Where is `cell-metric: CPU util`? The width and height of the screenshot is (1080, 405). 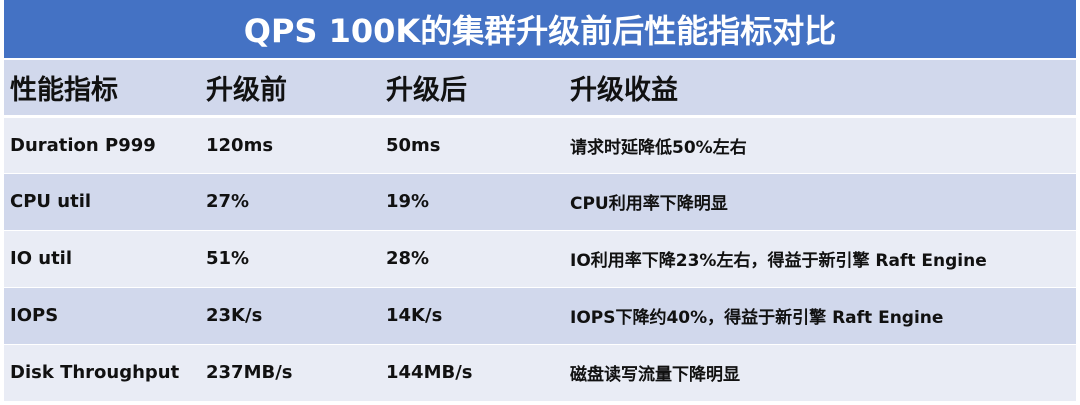 cell-metric: CPU util is located at coordinates (51, 201).